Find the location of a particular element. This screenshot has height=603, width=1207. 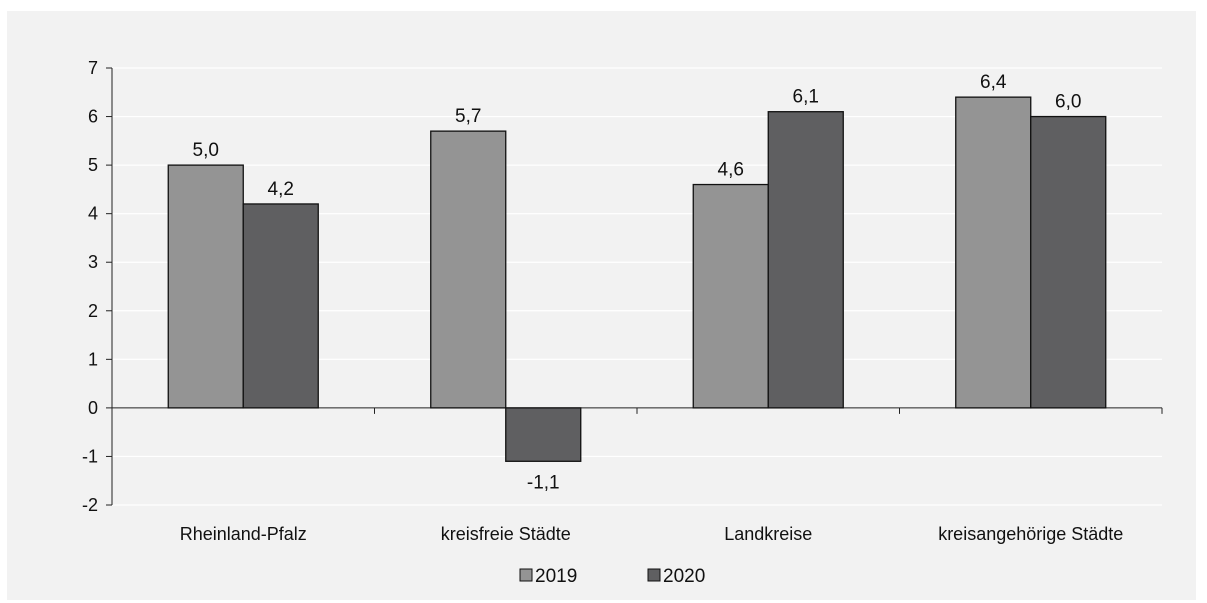

legend: 2019 2020 is located at coordinates (612, 576).